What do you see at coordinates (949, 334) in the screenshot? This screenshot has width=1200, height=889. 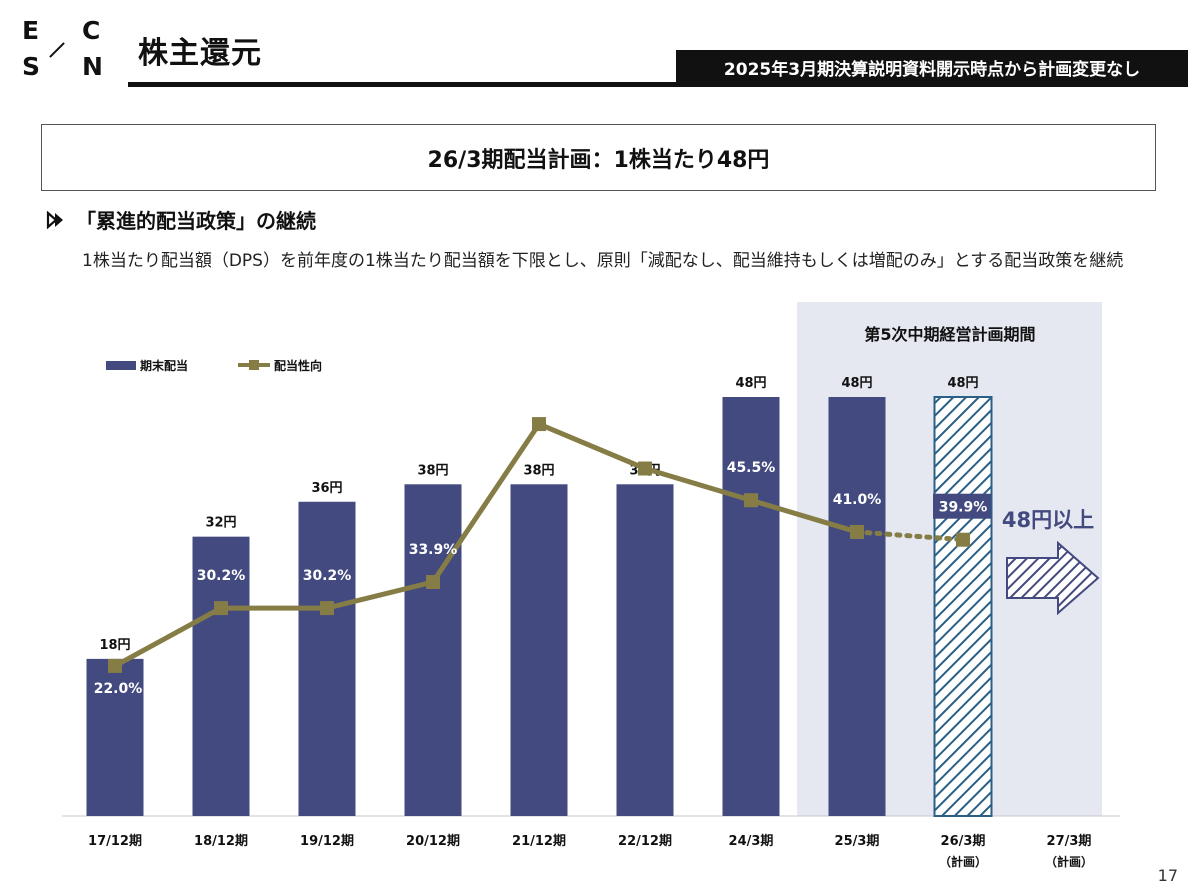 I see `plan-period-label: 第5次中期経営計画期間` at bounding box center [949, 334].